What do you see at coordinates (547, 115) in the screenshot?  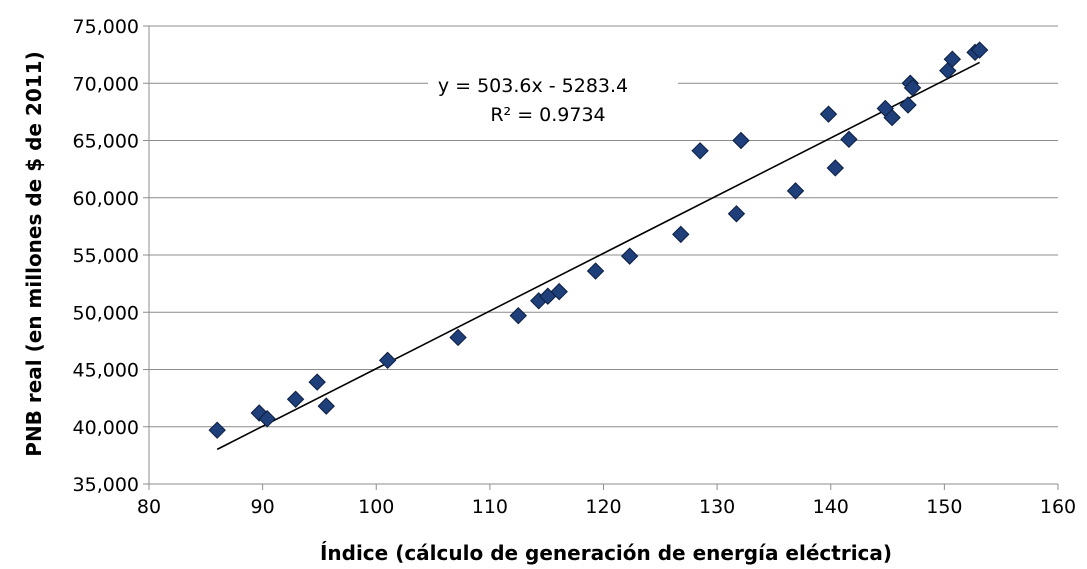 I see `trendline-r-squared: R² = 0.9734` at bounding box center [547, 115].